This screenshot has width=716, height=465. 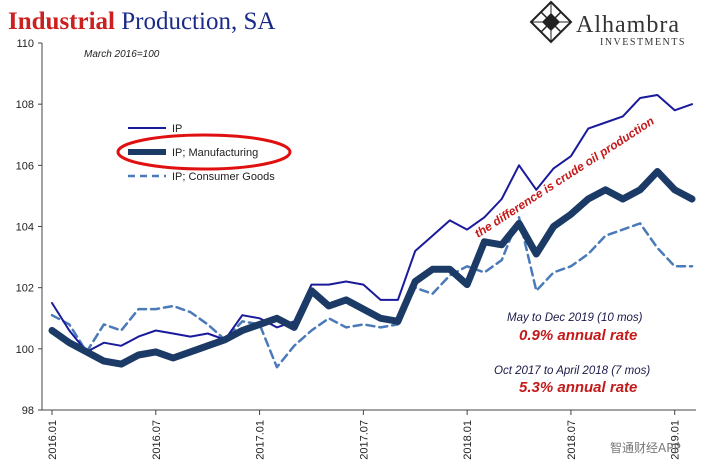 I want to click on y-tick-label: 104, so click(x=25, y=228).